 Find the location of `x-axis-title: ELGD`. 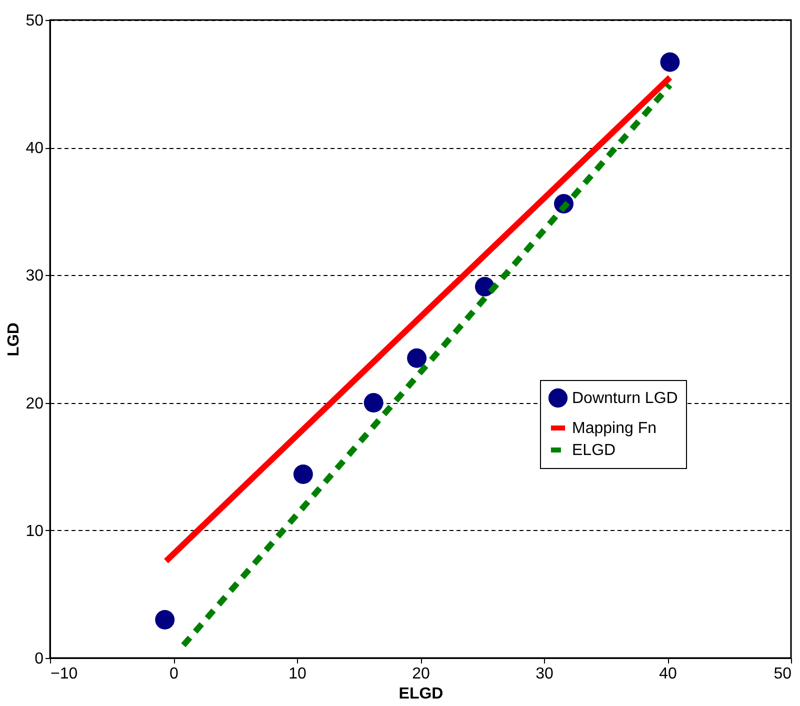

x-axis-title: ELGD is located at coordinates (421, 694).